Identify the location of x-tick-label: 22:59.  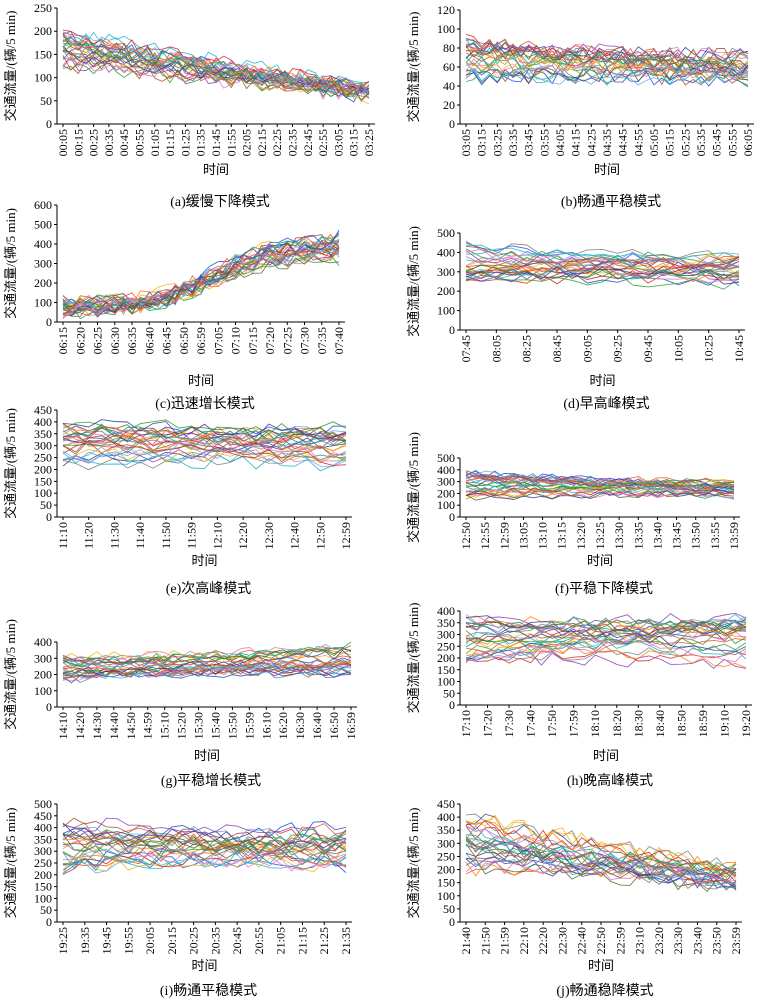
(620, 940).